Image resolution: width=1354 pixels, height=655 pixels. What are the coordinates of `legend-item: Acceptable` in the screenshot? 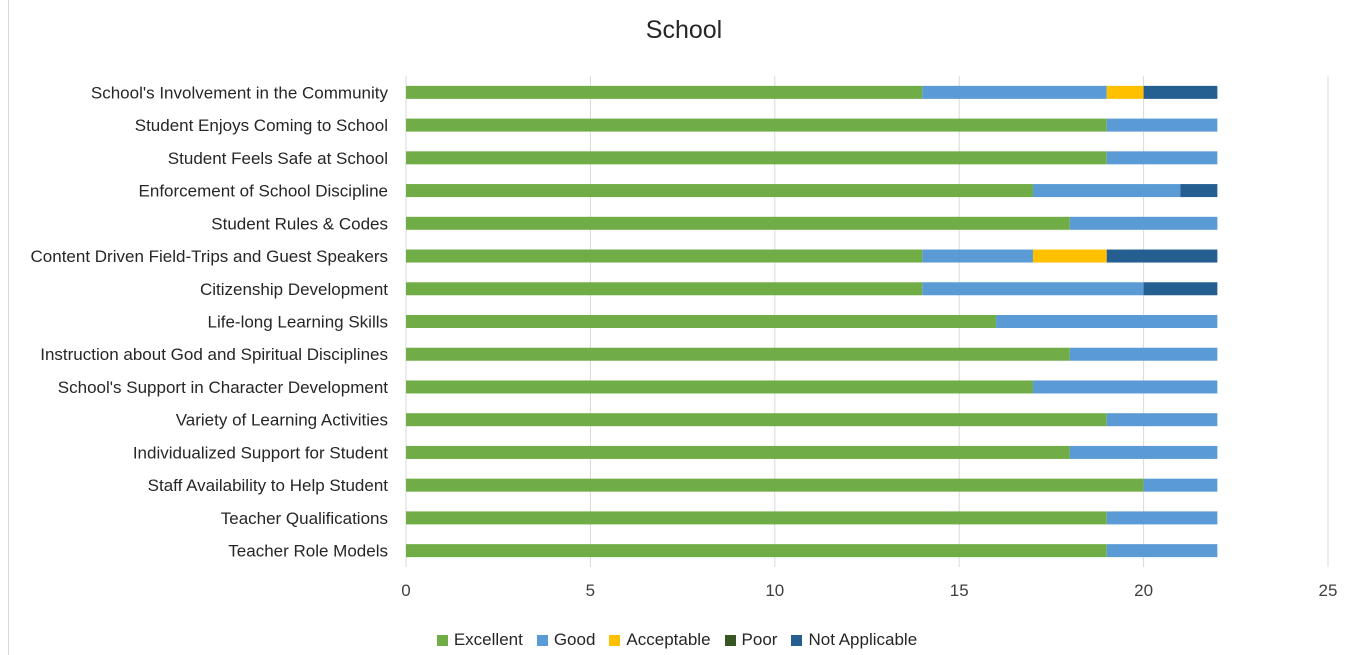 It's located at (660, 640).